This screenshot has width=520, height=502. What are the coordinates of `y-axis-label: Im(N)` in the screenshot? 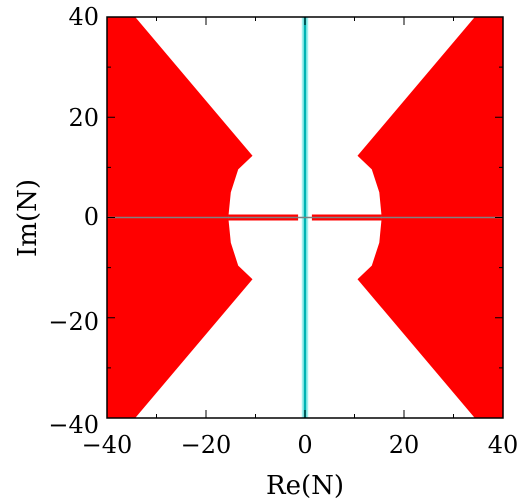 It's located at (28, 218).